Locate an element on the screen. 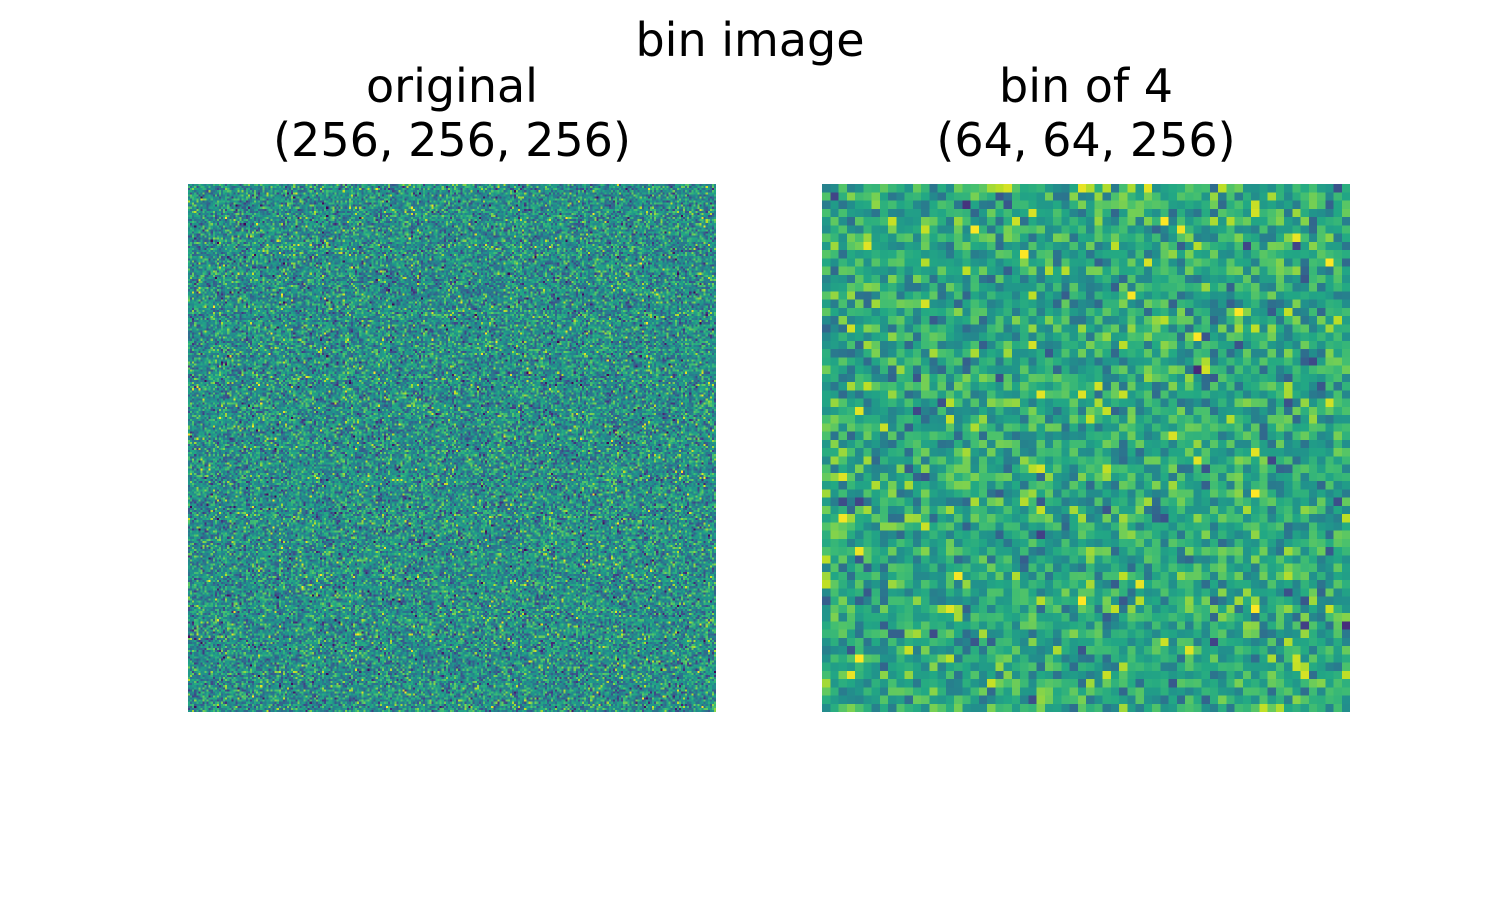  figure-suptitle: bin image is located at coordinates (750, 40).